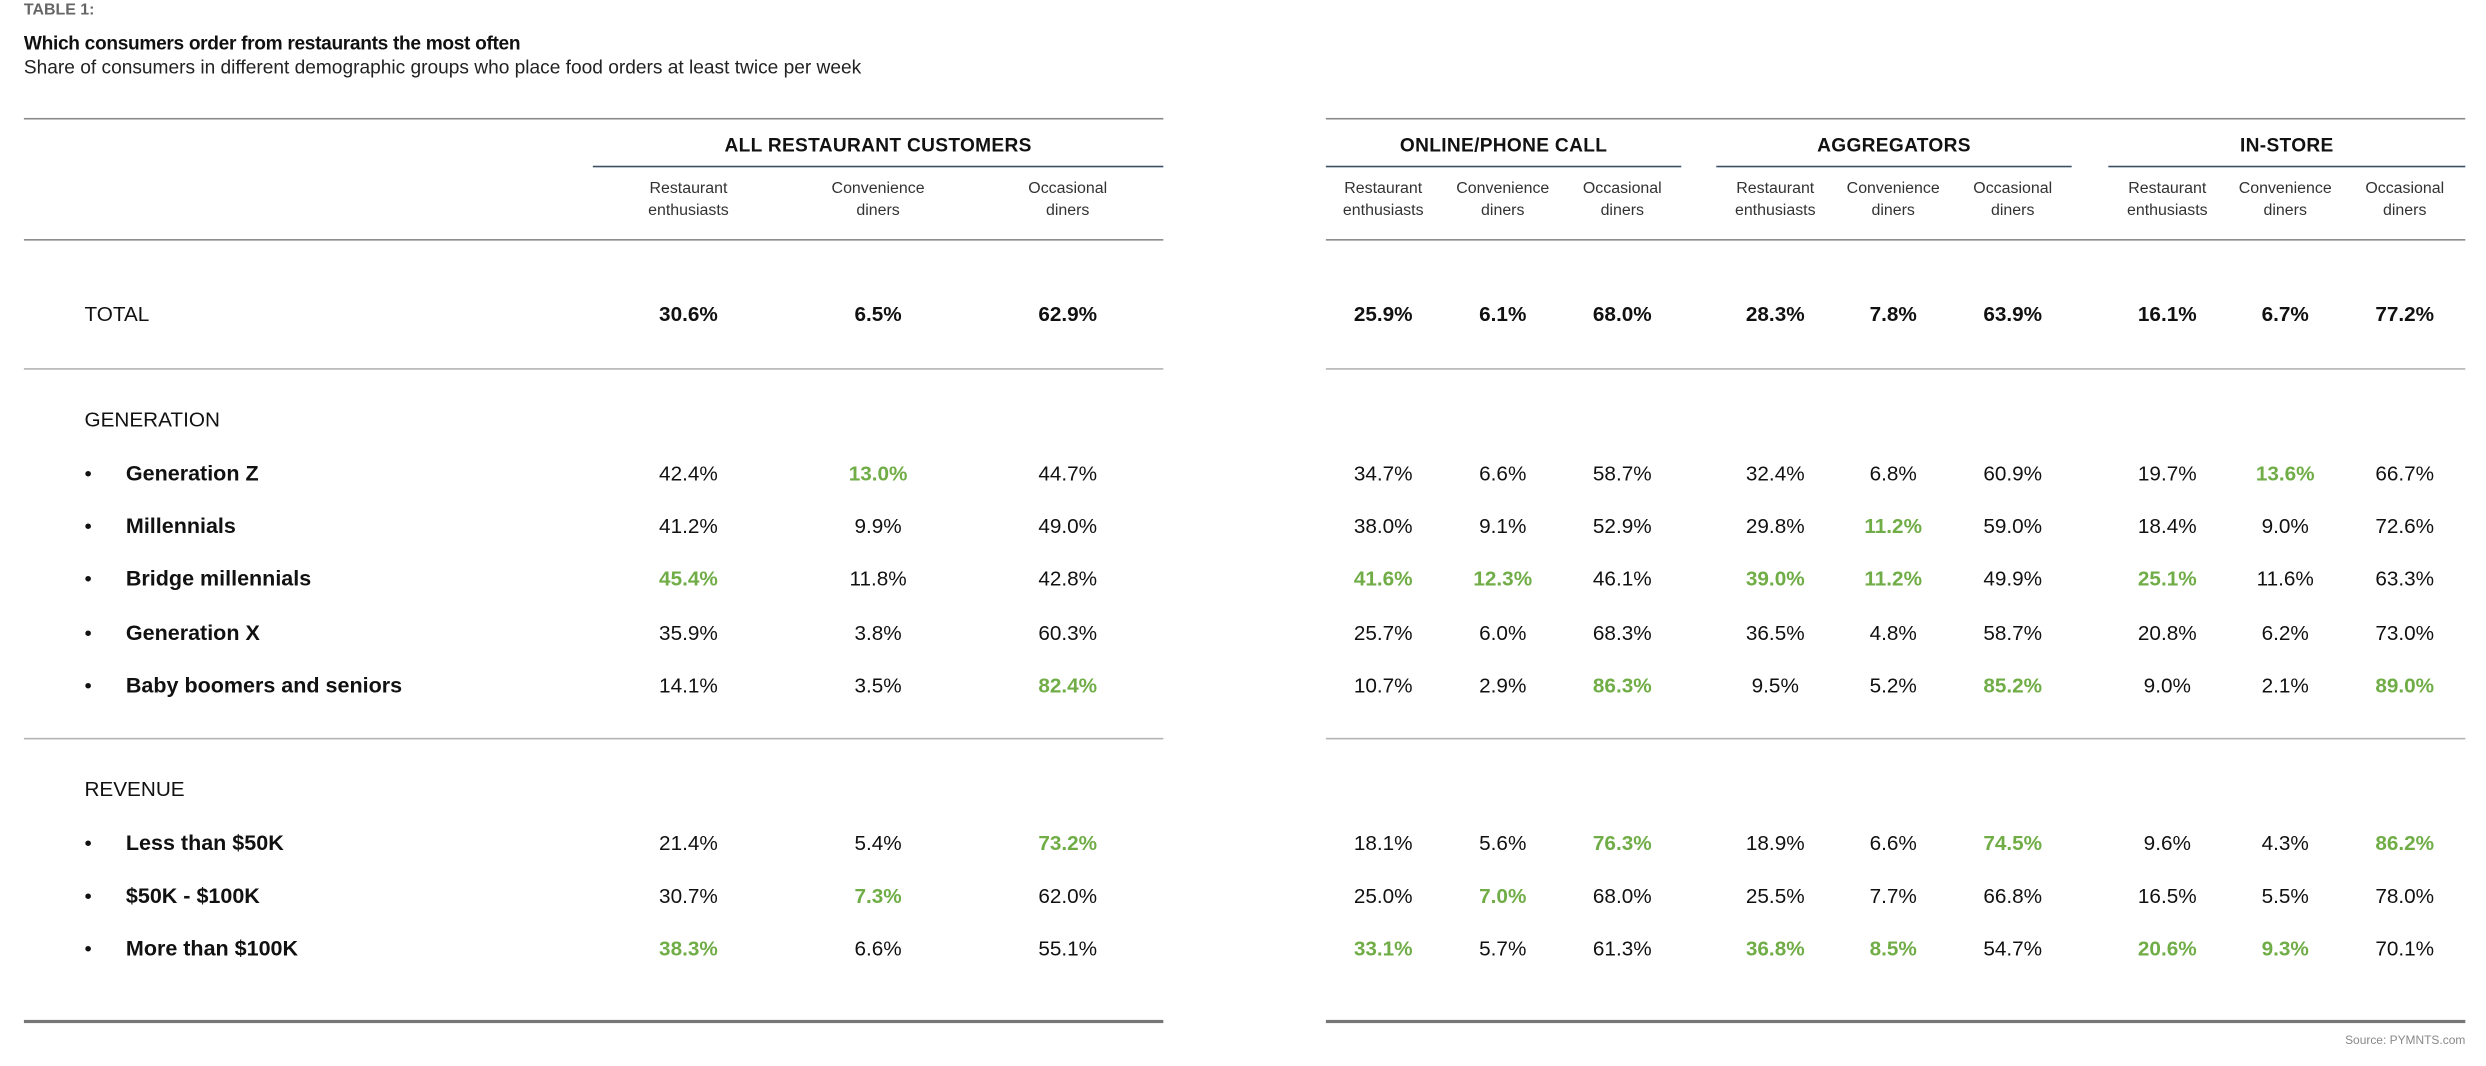  I want to click on highlighted-value: 45.4%, so click(688, 578).